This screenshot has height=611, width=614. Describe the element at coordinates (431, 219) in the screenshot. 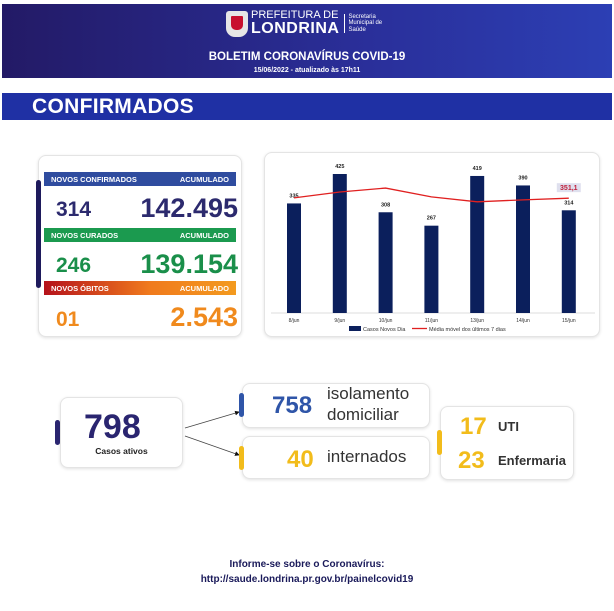

I see `bar-label: 267` at that location.